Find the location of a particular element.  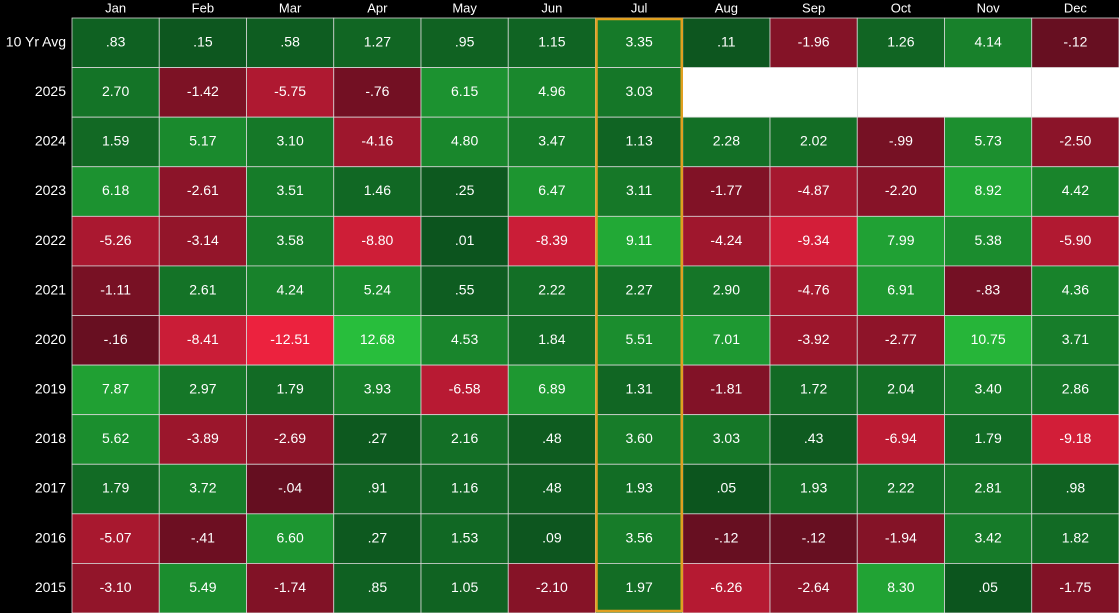

cell-label: 3.72 is located at coordinates (202, 488).